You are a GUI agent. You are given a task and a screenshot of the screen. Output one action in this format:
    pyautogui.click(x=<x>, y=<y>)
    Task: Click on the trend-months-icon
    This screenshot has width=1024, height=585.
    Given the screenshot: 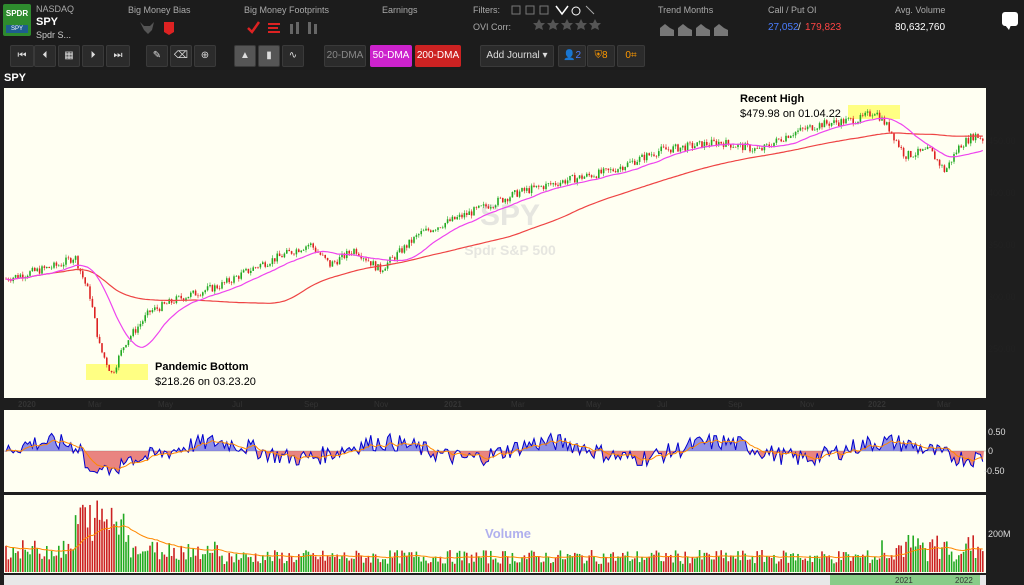 What is the action you would take?
    pyautogui.click(x=694, y=30)
    